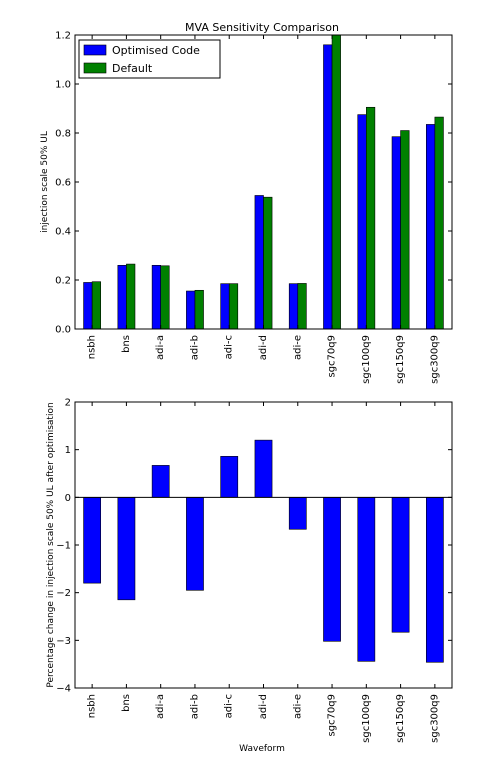 The width and height of the screenshot is (493, 777). Describe the element at coordinates (263, 468) in the screenshot. I see `bar-adi-d` at that location.